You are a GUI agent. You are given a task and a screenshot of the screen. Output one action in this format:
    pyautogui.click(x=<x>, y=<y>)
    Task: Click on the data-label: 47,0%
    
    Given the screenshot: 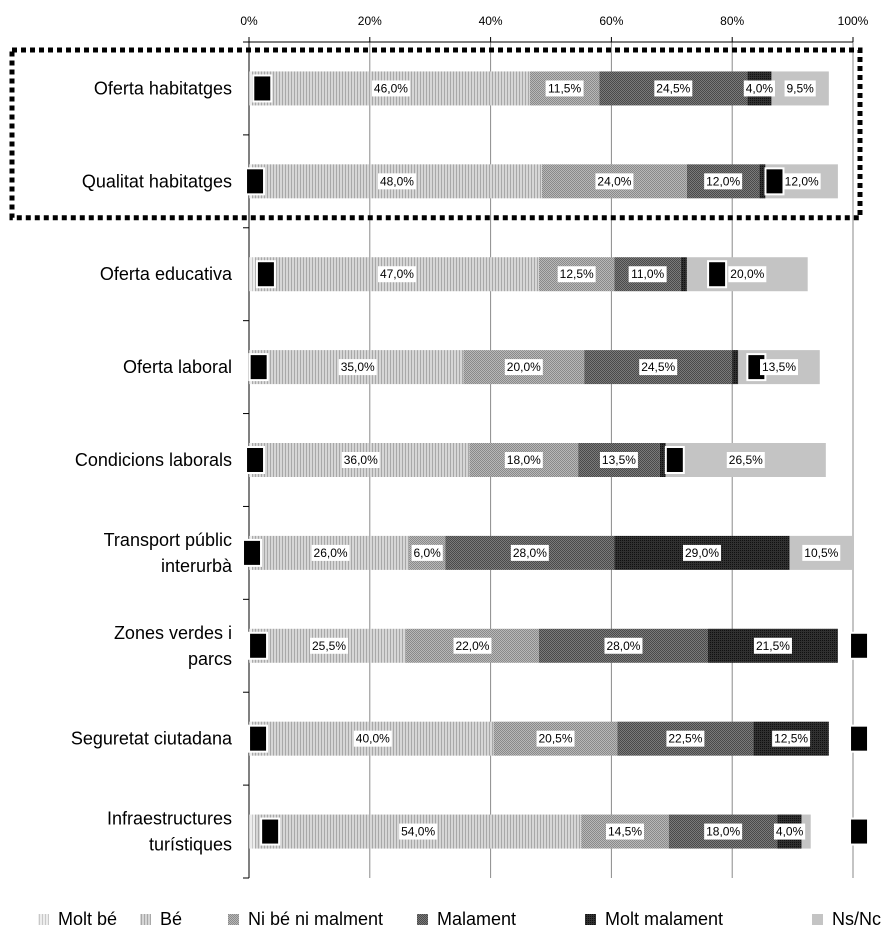 What is the action you would take?
    pyautogui.click(x=397, y=274)
    